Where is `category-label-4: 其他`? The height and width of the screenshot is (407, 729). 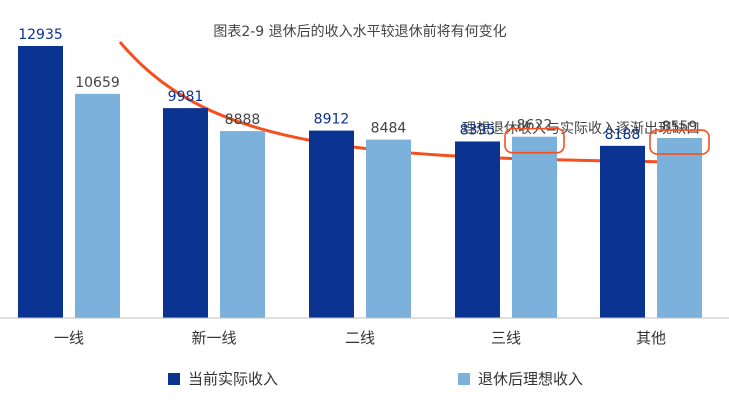 category-label-4: 其他 is located at coordinates (651, 338).